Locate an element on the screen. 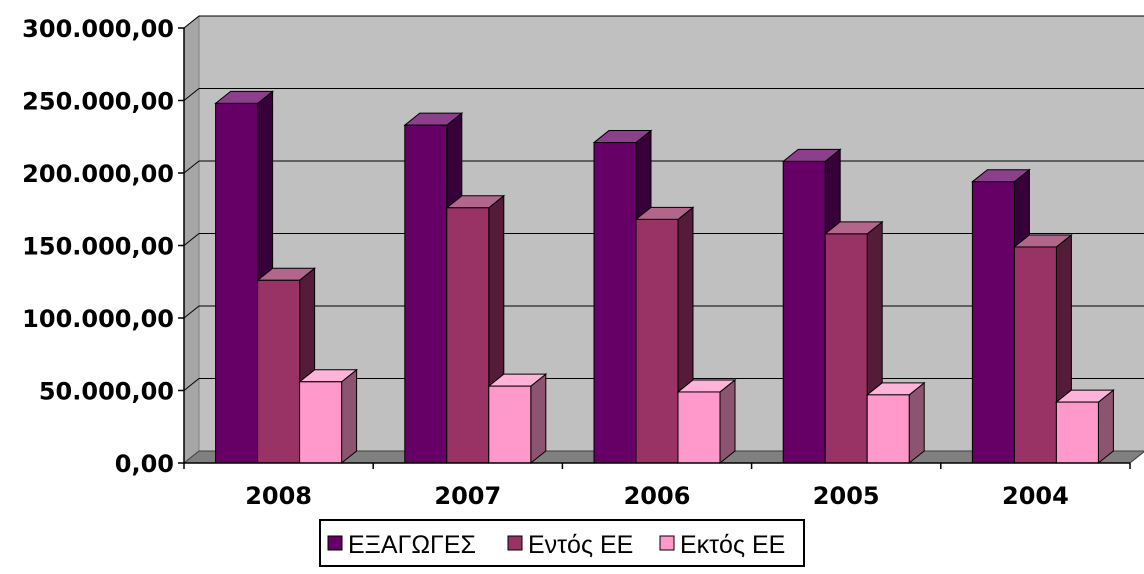 The image size is (1144, 574). y-tick-label: 300.000,00 is located at coordinates (98, 29).